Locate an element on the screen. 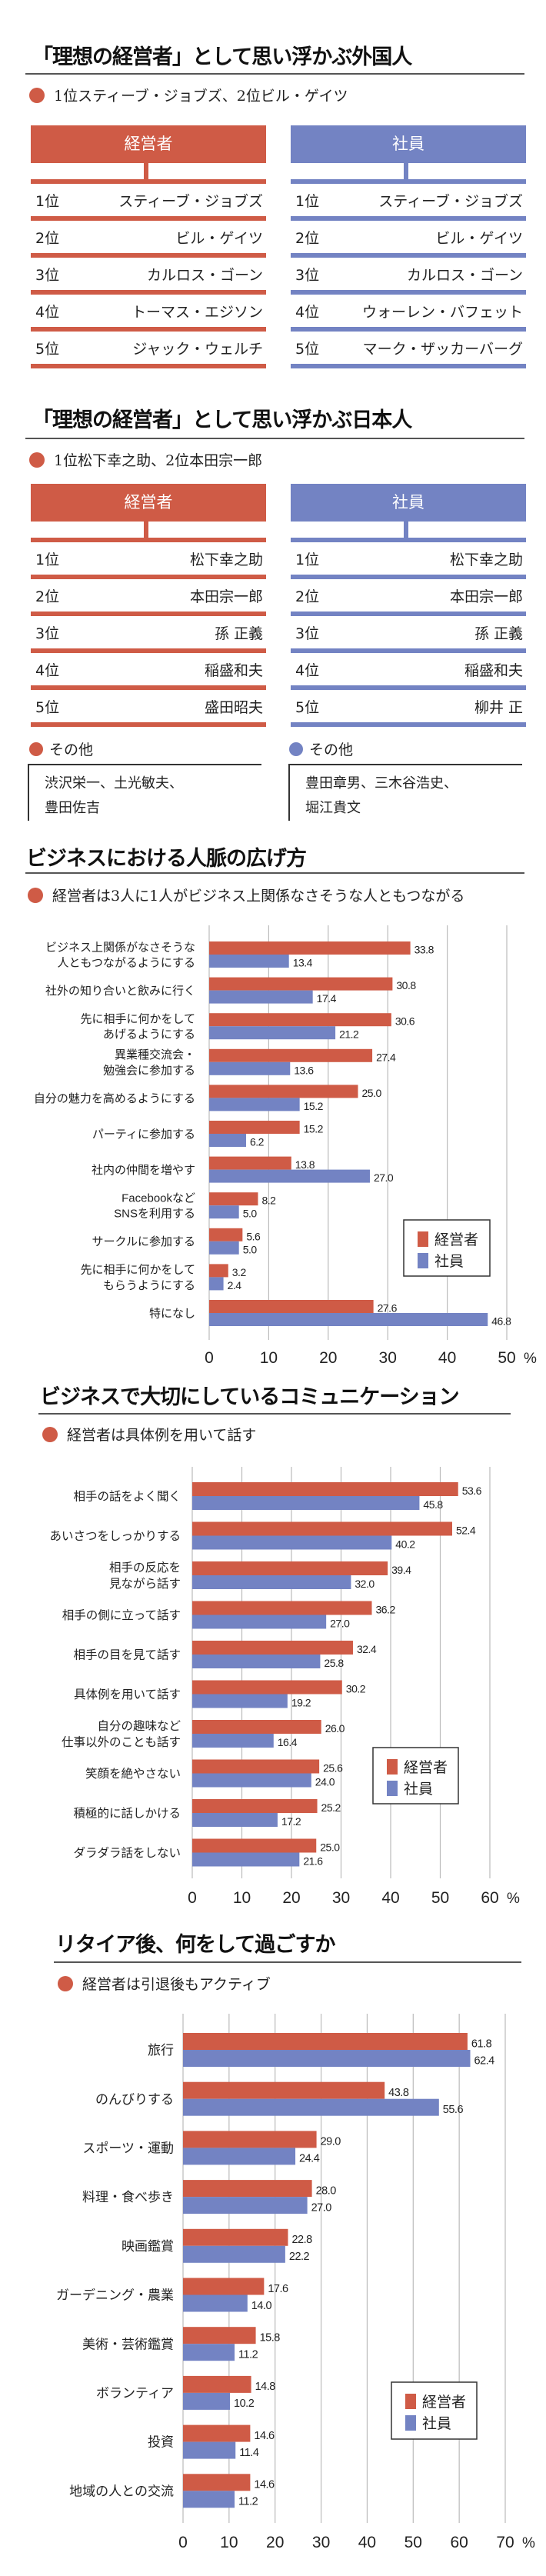 The image size is (546, 2576). value-label: 25.0 is located at coordinates (372, 1093).